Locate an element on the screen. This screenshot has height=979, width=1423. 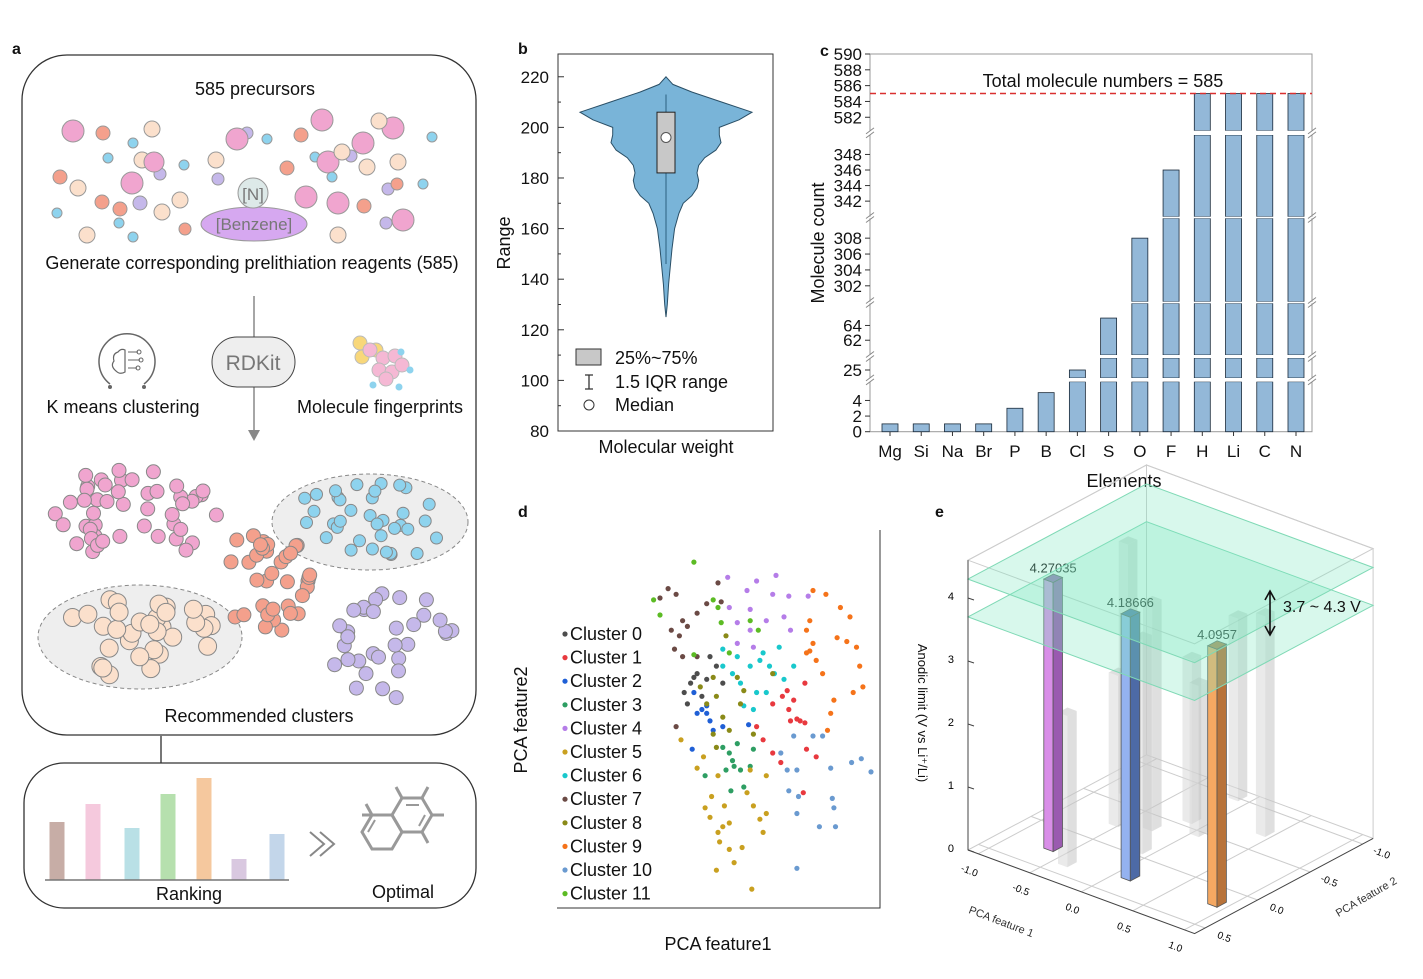
y-tick-label: 25 is located at coordinates (852, 370).